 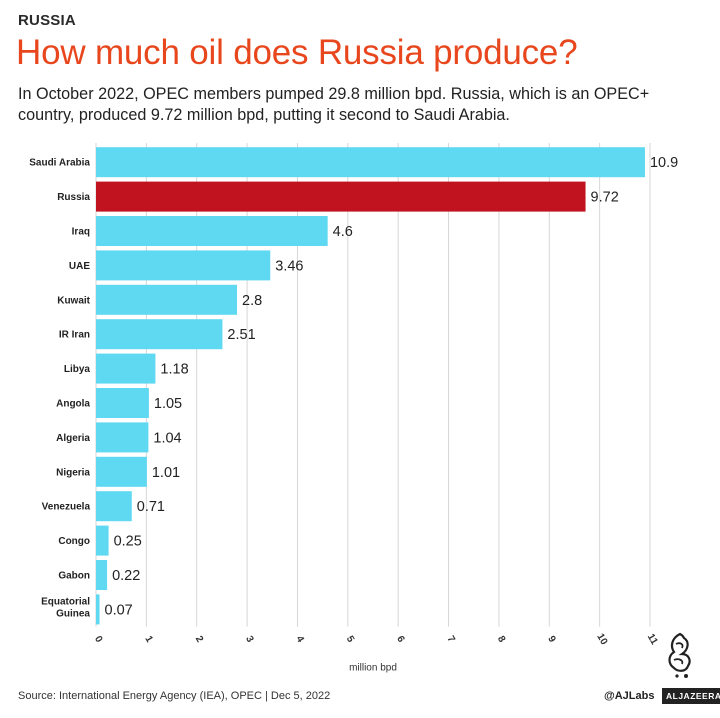 I want to click on value-label: 3.46, so click(x=289, y=266).